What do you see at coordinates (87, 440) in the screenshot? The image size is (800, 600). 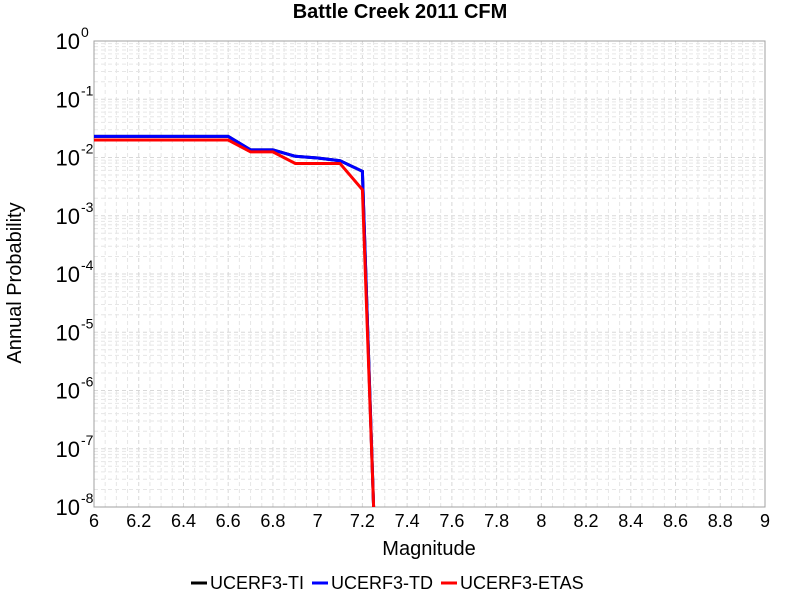 I see `y-tick-exponent: -7` at bounding box center [87, 440].